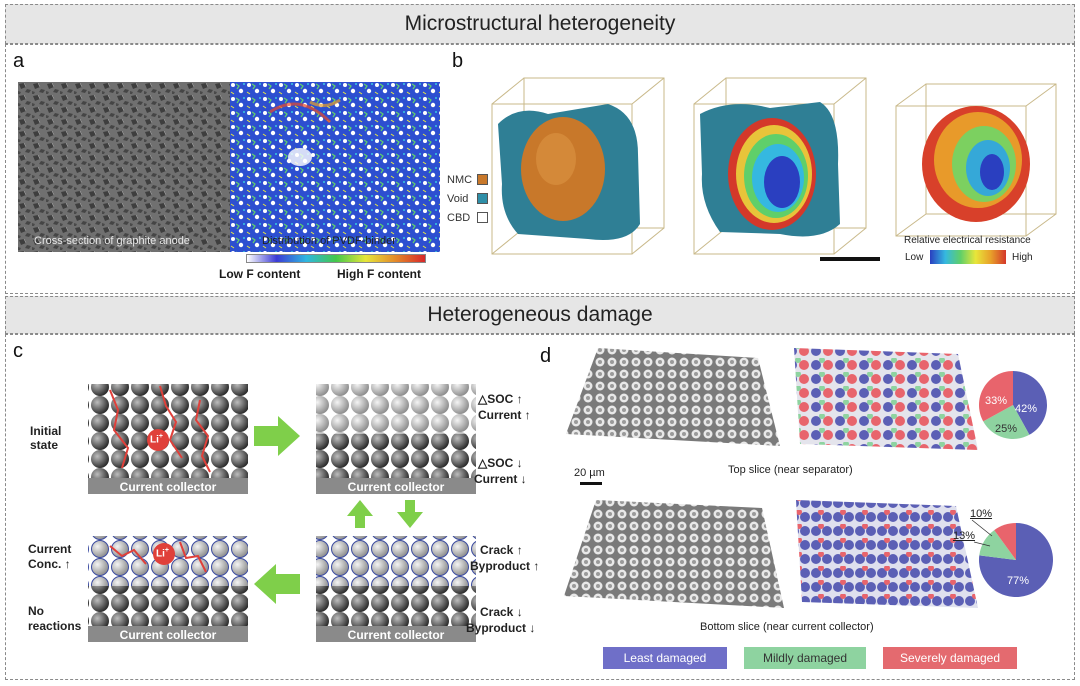  What do you see at coordinates (673, 397) in the screenshot?
I see `panel-d-top-slice-grayscale` at bounding box center [673, 397].